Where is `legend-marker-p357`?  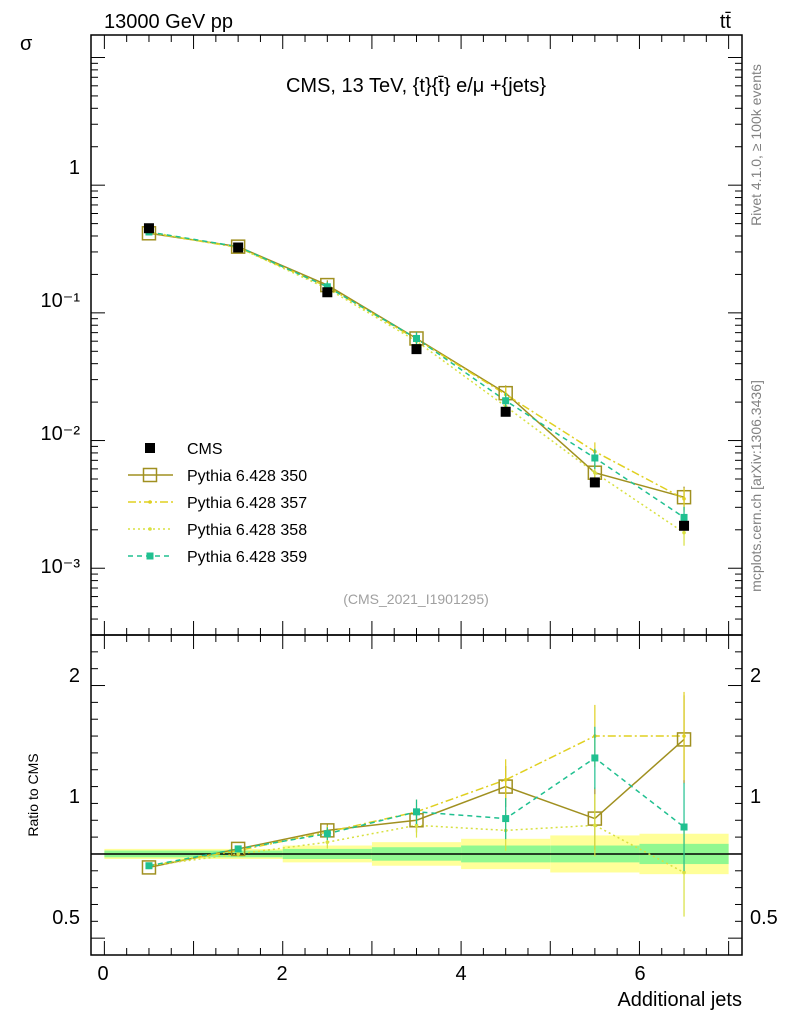 legend-marker-p357 is located at coordinates (150, 502).